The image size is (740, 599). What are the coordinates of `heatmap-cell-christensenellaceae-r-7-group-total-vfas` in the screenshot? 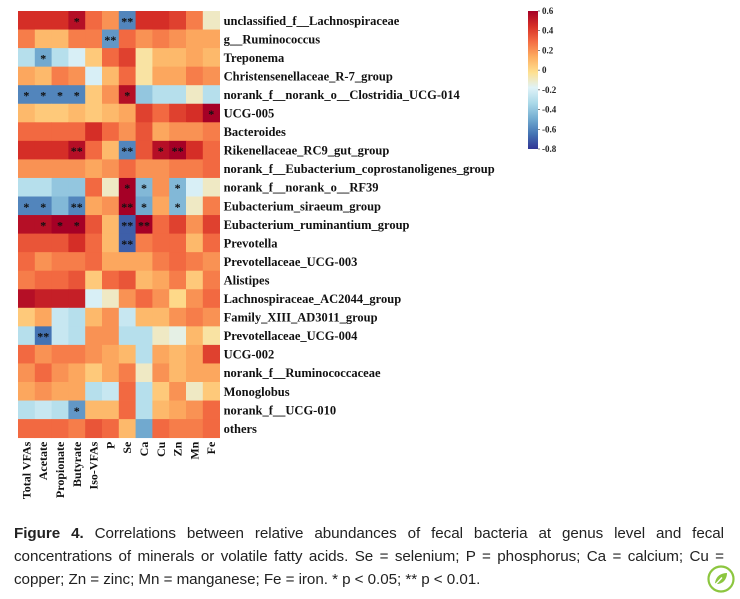 It's located at (27, 76).